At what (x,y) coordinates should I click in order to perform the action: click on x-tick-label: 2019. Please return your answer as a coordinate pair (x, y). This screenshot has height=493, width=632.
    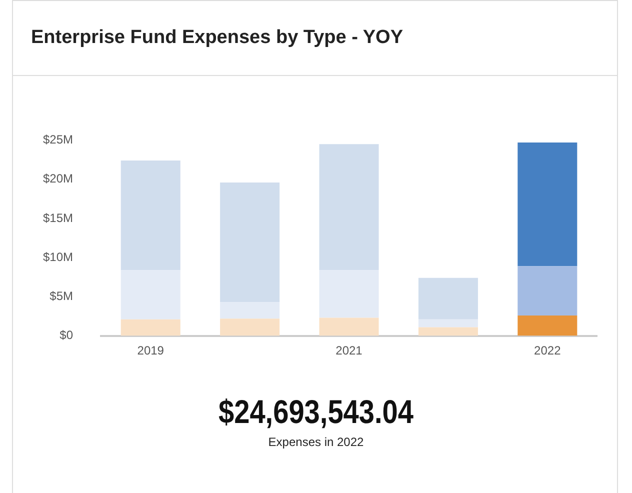
    Looking at the image, I should click on (150, 350).